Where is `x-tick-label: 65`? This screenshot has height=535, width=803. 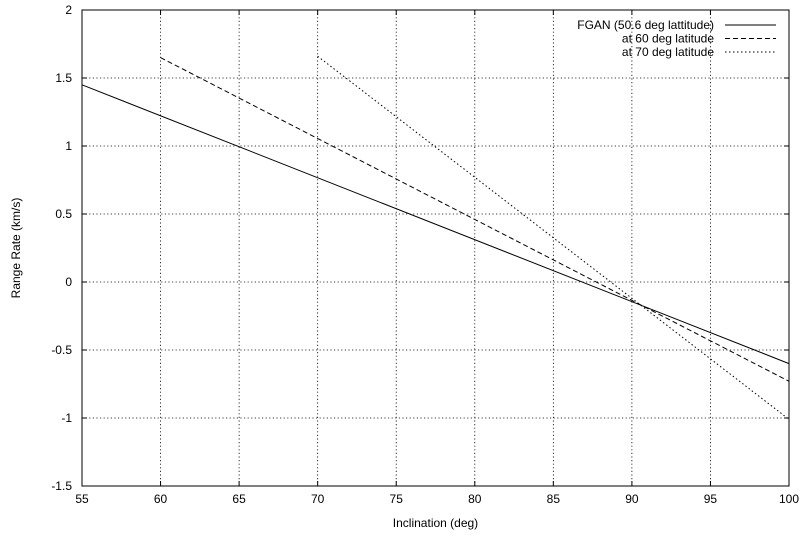 x-tick-label: 65 is located at coordinates (239, 499).